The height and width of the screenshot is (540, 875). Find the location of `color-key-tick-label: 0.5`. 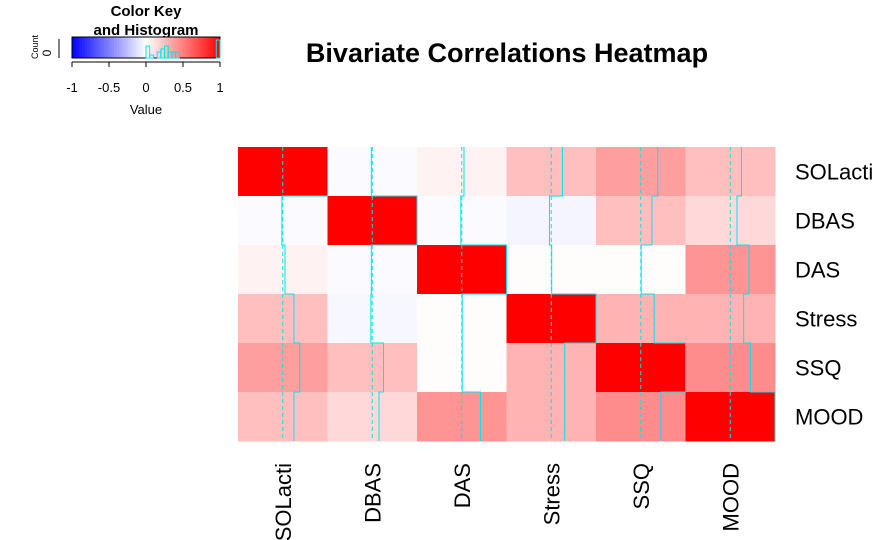

color-key-tick-label: 0.5 is located at coordinates (183, 87).